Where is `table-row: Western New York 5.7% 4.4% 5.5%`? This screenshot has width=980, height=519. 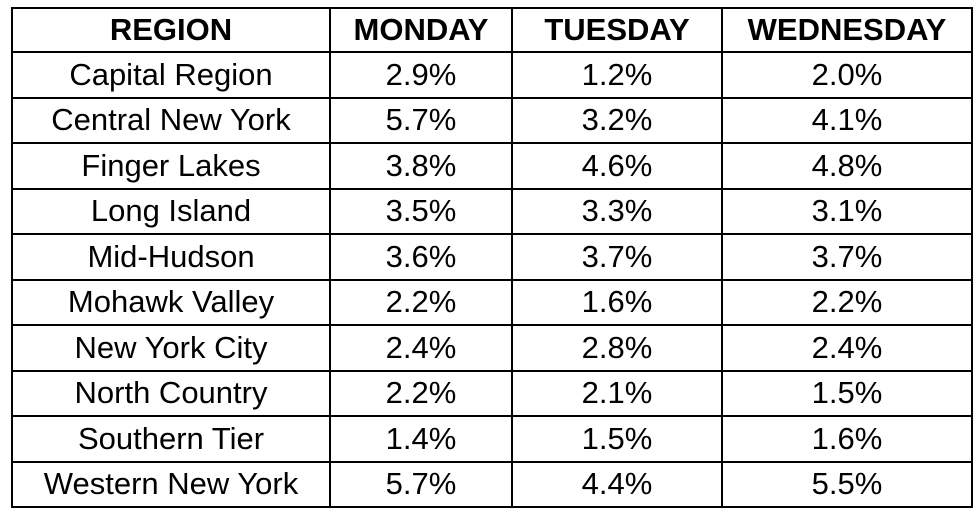
table-row: Western New York 5.7% 4.4% 5.5% is located at coordinates (492, 484).